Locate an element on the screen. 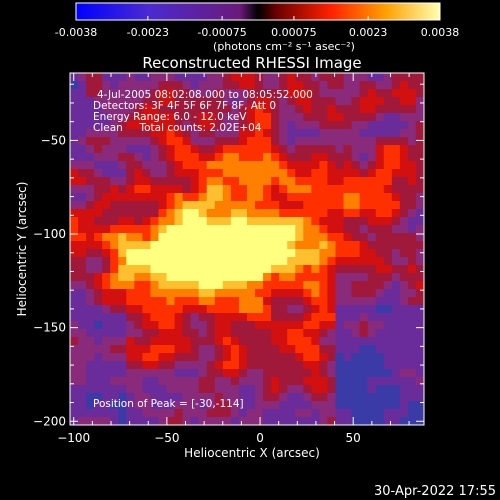 Image resolution: width=500 pixels, height=500 pixels. footer-date: 30-Apr-2022 17:55 is located at coordinates (435, 491).